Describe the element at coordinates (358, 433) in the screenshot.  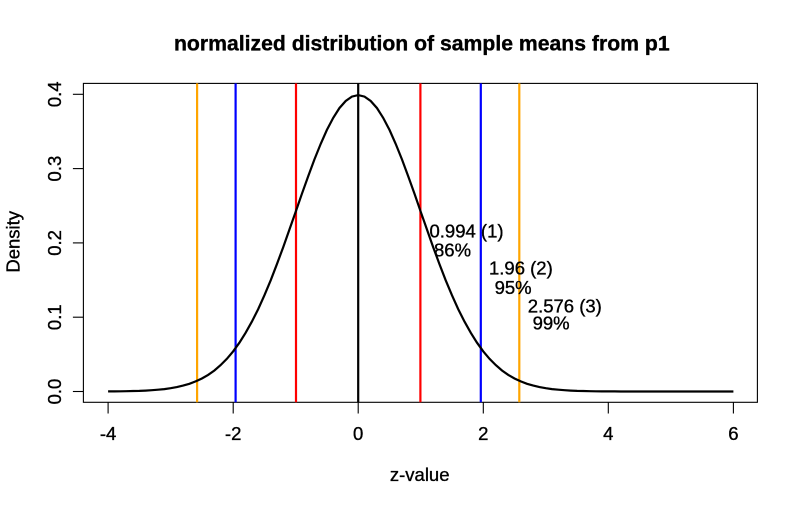
I see `svg-text: 0` at that location.